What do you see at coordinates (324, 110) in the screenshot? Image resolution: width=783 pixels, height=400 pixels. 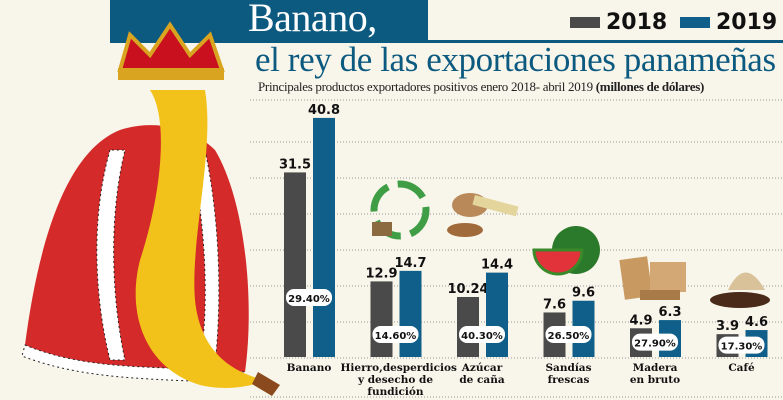 I see `value-label-2019: 40.8` at bounding box center [324, 110].